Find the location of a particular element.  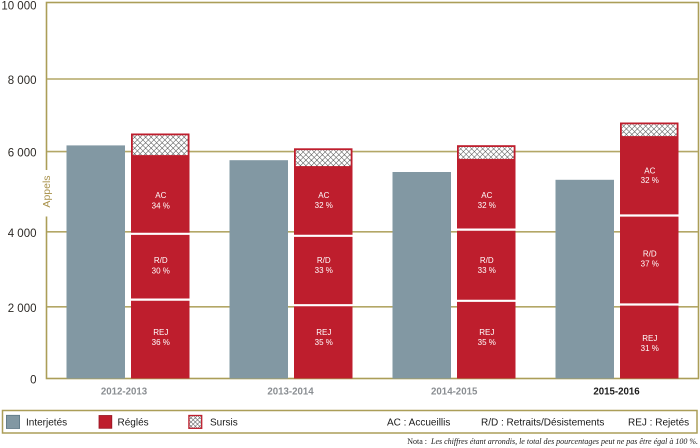

svg-text: 37 % is located at coordinates (650, 263).